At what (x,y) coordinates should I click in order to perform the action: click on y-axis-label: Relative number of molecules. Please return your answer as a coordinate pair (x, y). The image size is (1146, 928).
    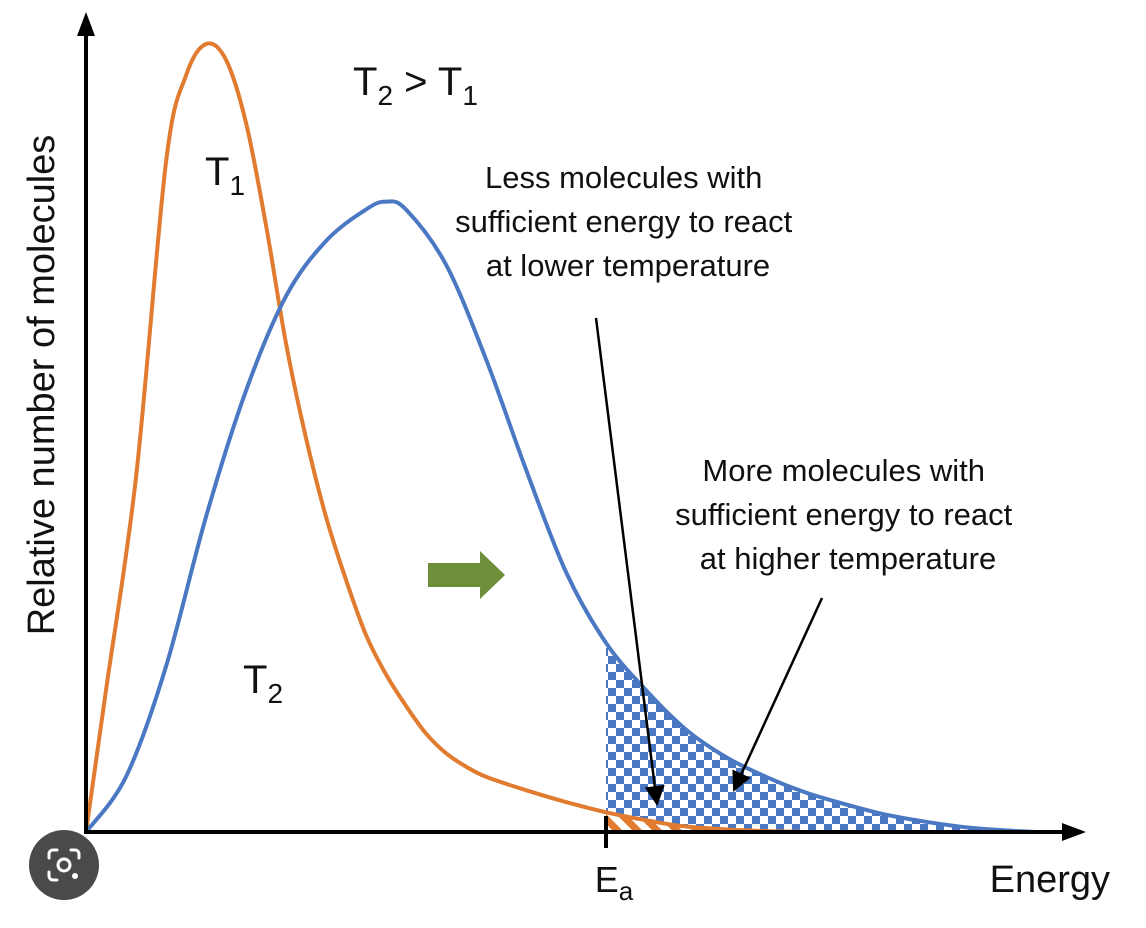
    Looking at the image, I should click on (42, 385).